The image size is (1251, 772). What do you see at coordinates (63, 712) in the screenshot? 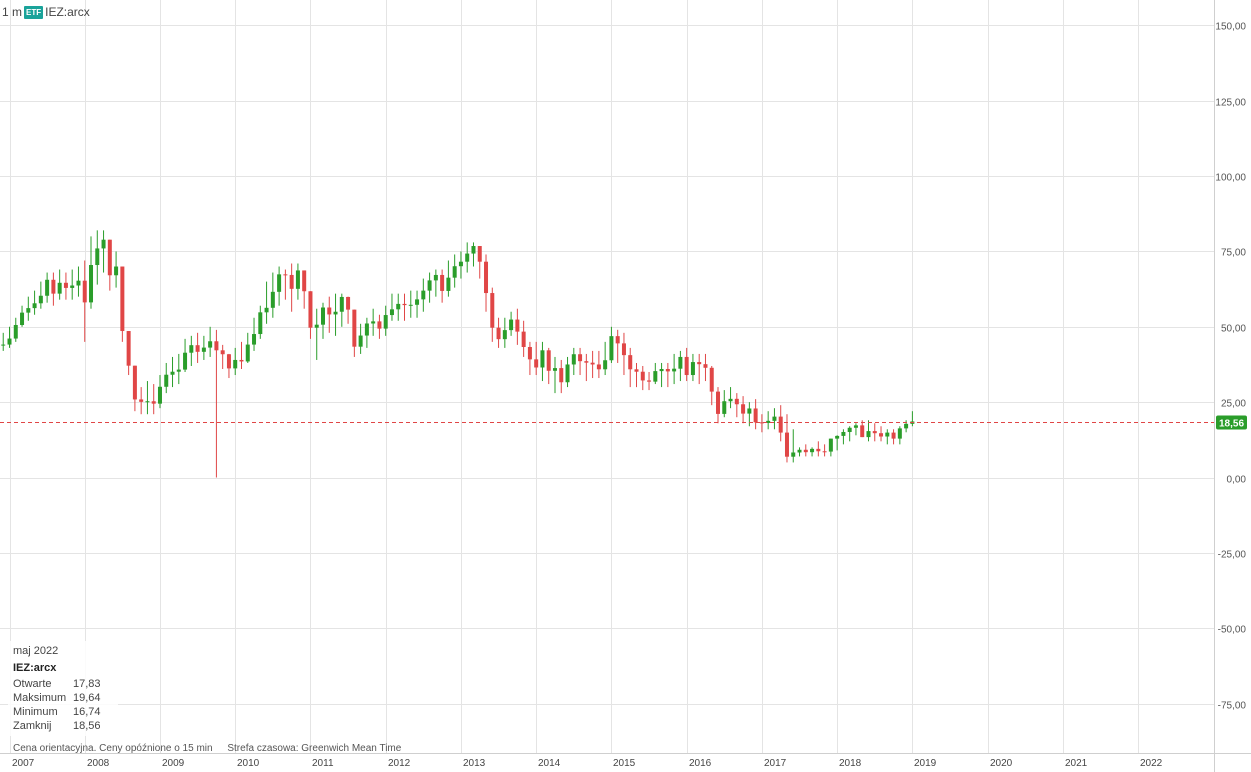
I see `info-row-low: Minimum 16,74` at bounding box center [63, 712].